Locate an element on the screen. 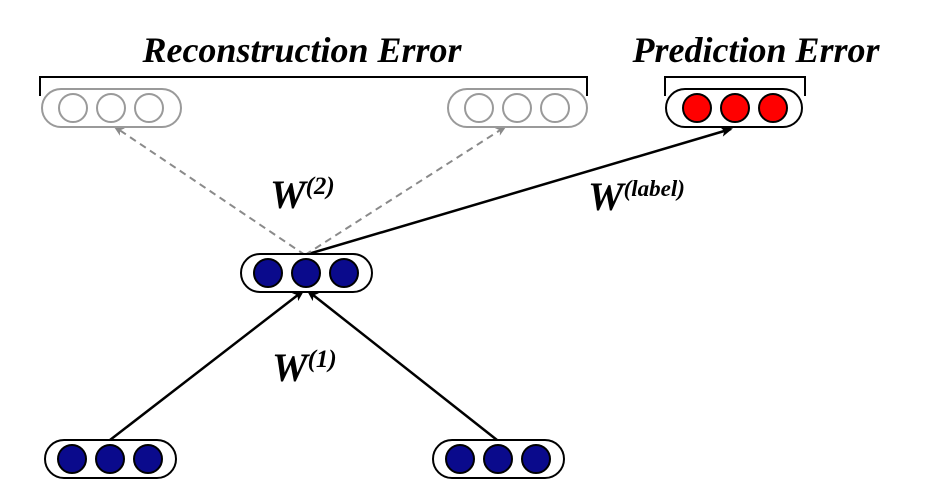 The image size is (926, 496). edge-right-input-to-parent is located at coordinates (402, 365).